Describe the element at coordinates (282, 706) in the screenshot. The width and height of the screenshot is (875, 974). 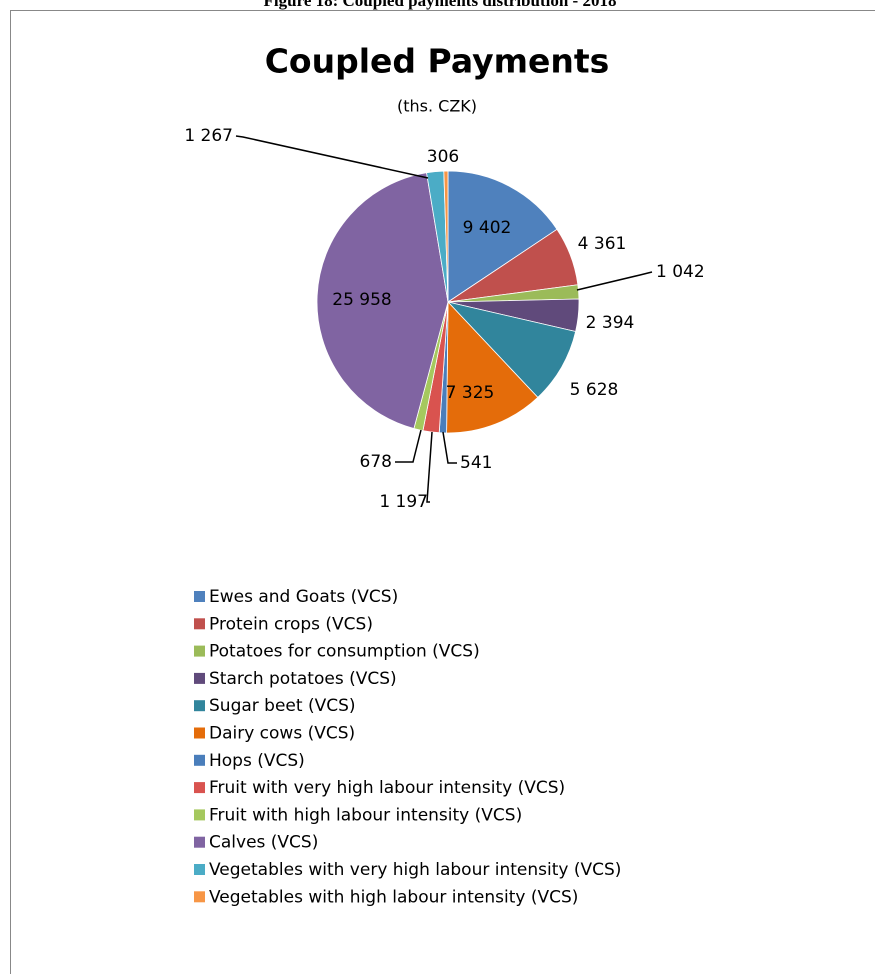
I see `legend-label: Sugar beet (VCS)` at that location.